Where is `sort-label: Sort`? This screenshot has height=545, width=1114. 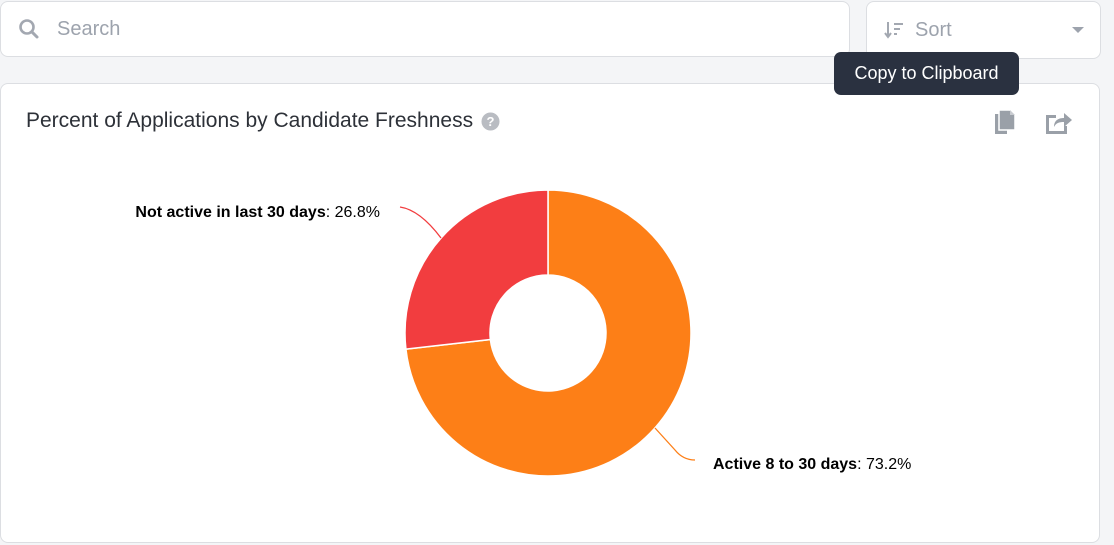
sort-label: Sort is located at coordinates (933, 29).